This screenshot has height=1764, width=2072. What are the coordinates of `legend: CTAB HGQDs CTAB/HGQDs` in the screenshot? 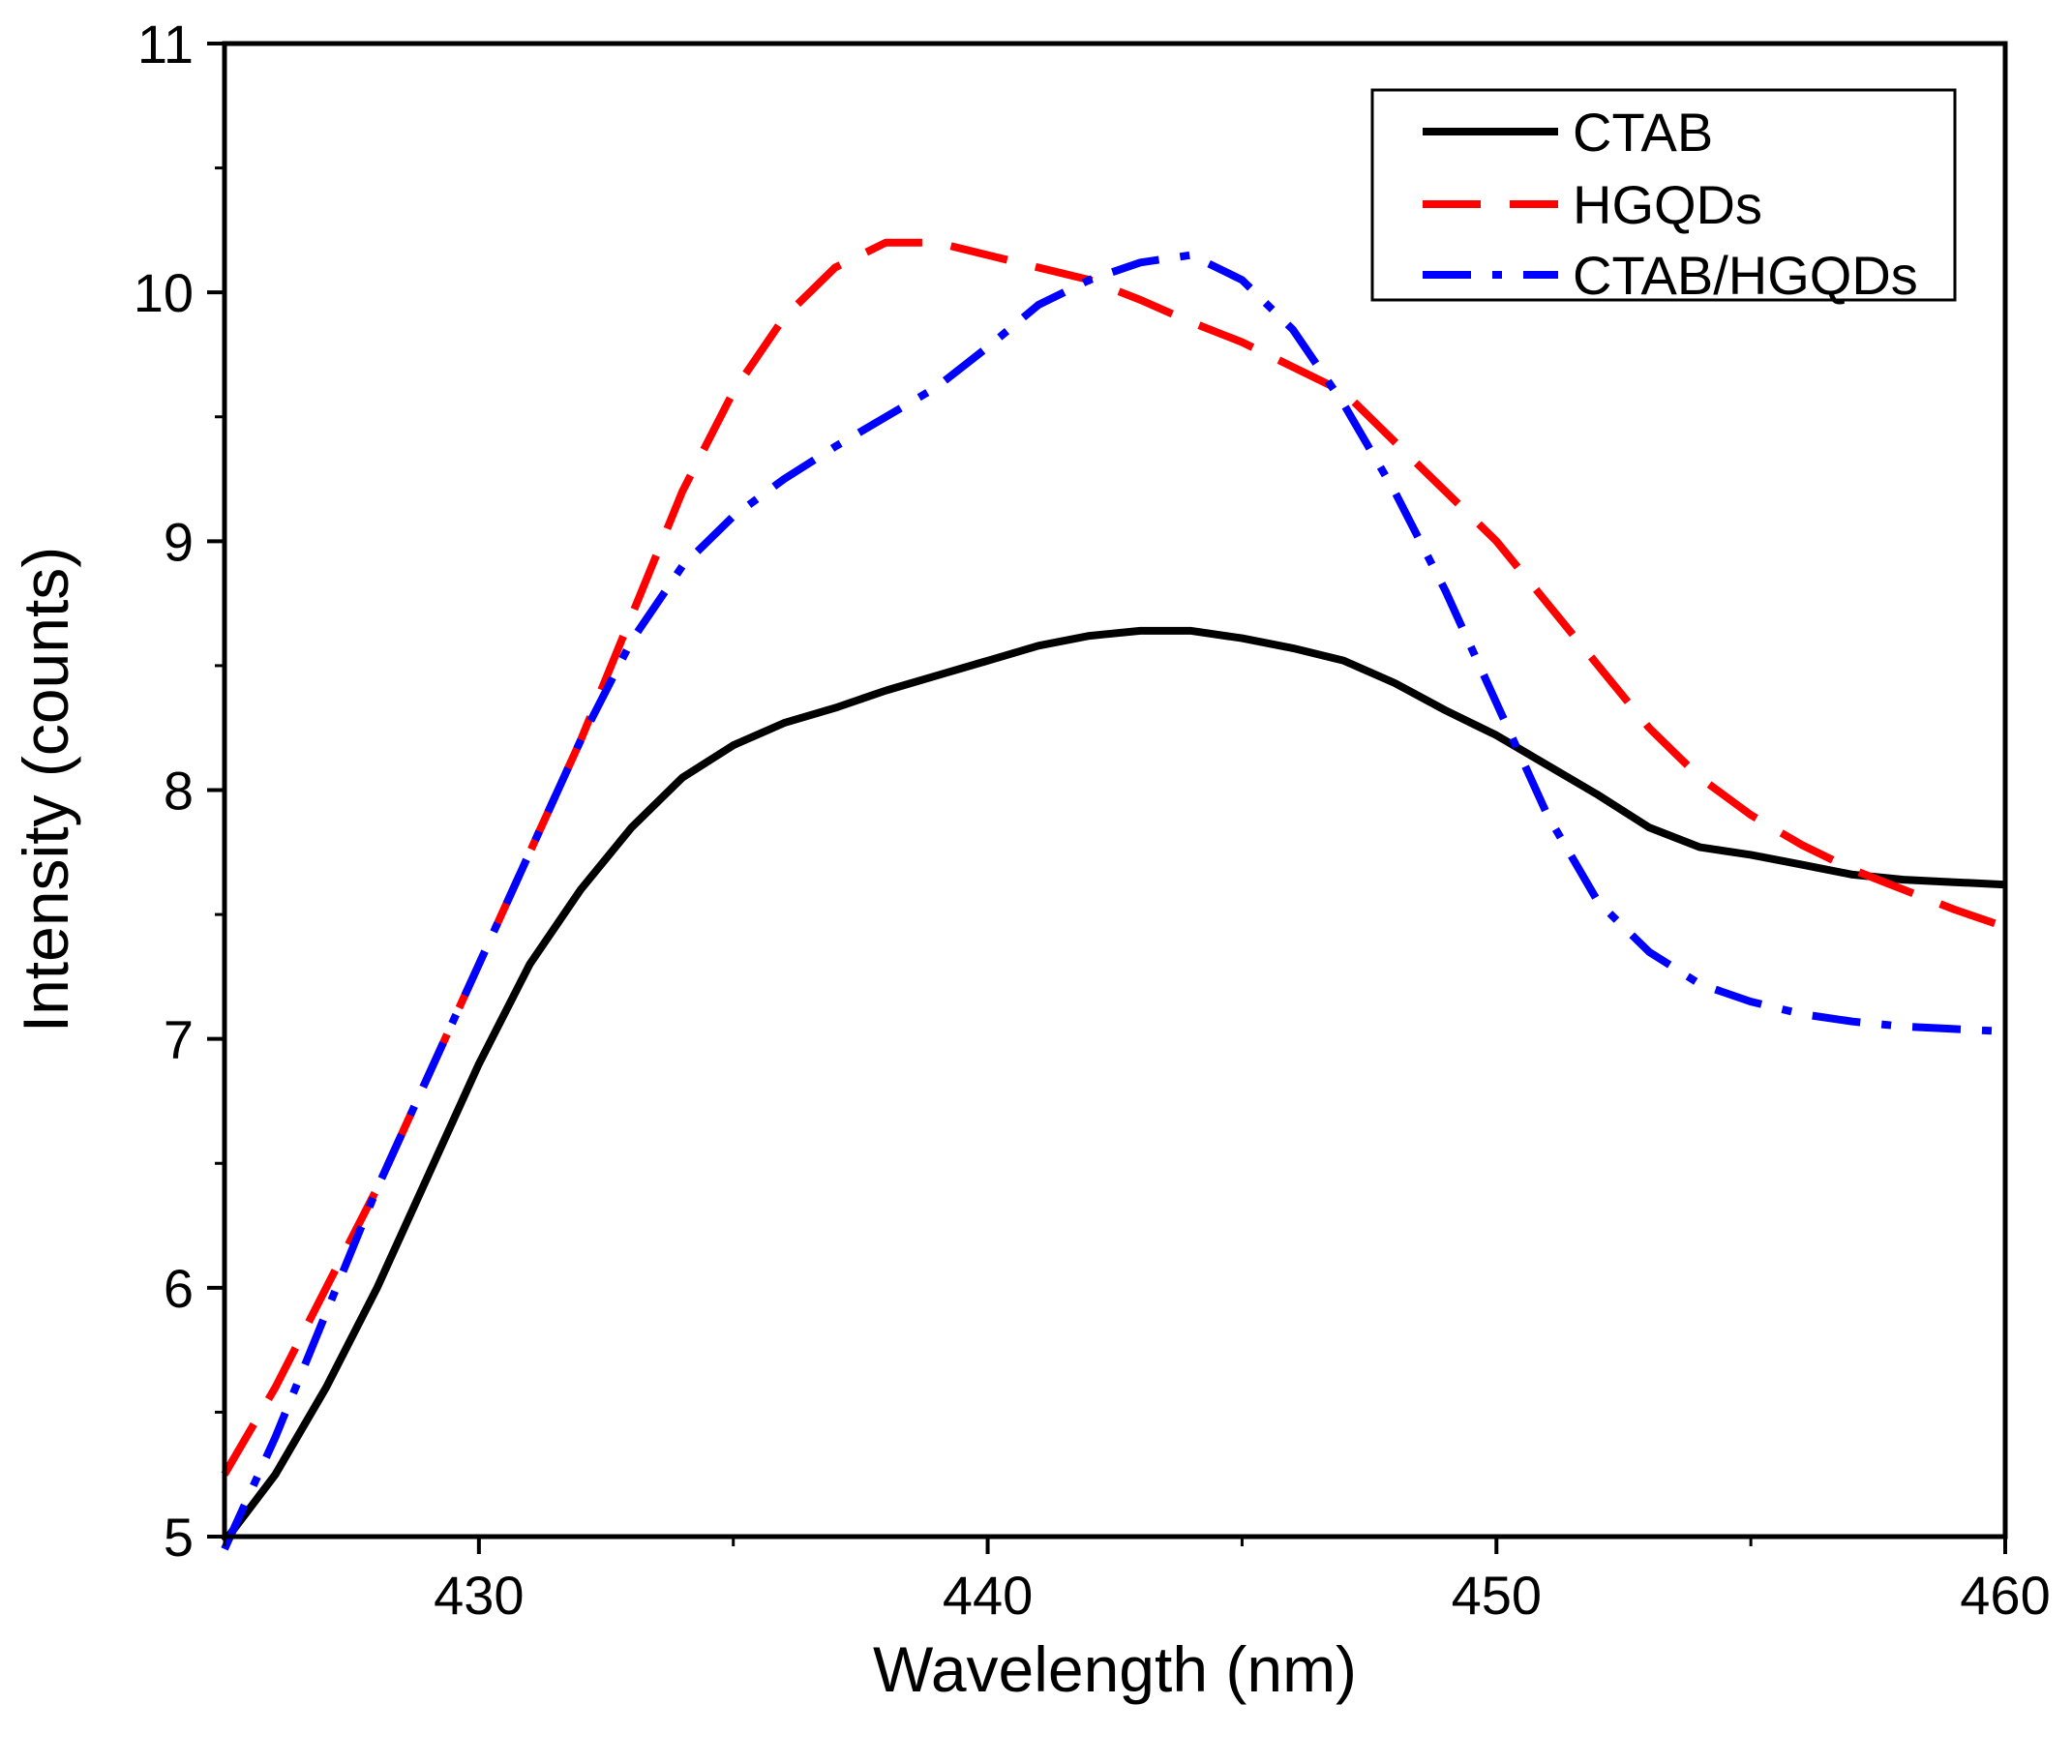 It's located at (1663, 197).